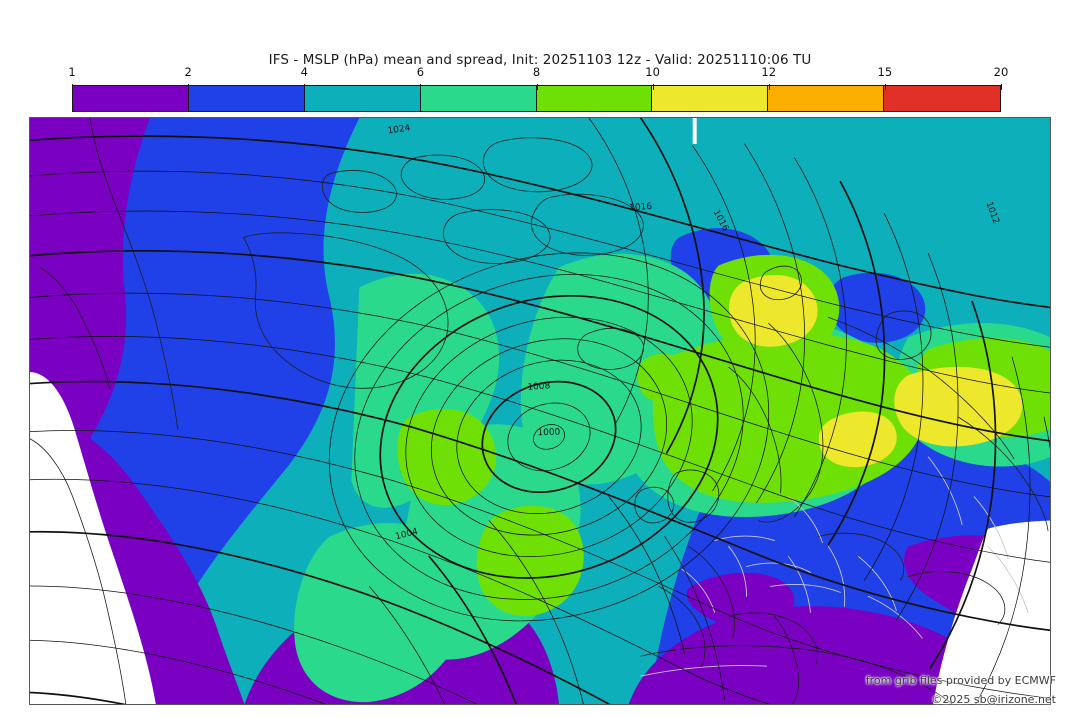 This screenshot has width=1080, height=718. I want to click on colorbar-ticks, so click(537, 87).